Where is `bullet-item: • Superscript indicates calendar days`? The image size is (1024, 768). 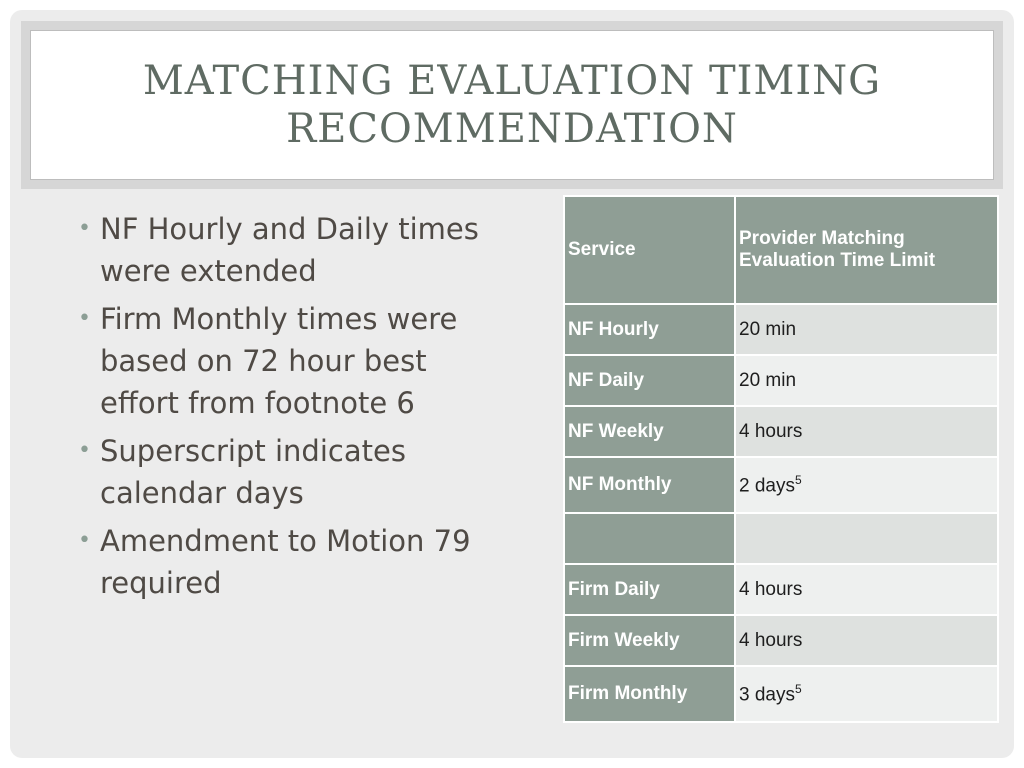
bullet-item: • Superscript indicates calendar days is located at coordinates (282, 472).